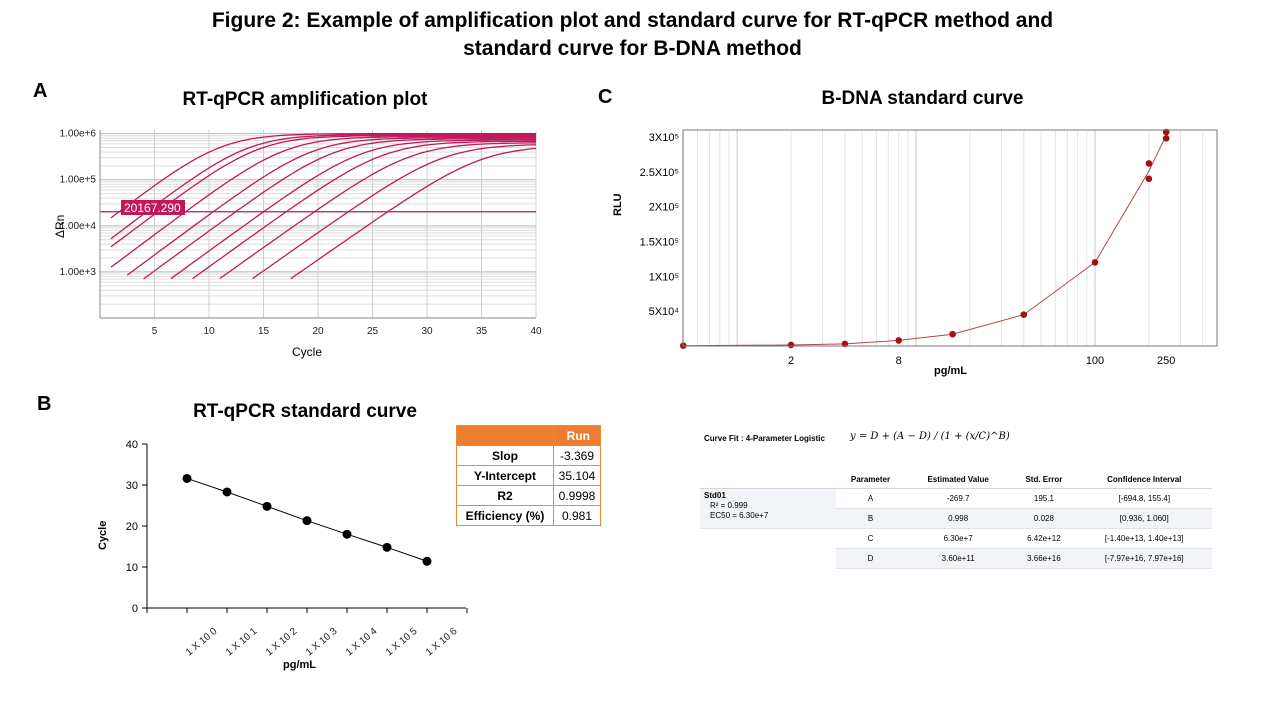 Image resolution: width=1280 pixels, height=720 pixels. I want to click on curve-fit-estimate: 3.60e+11, so click(958, 558).